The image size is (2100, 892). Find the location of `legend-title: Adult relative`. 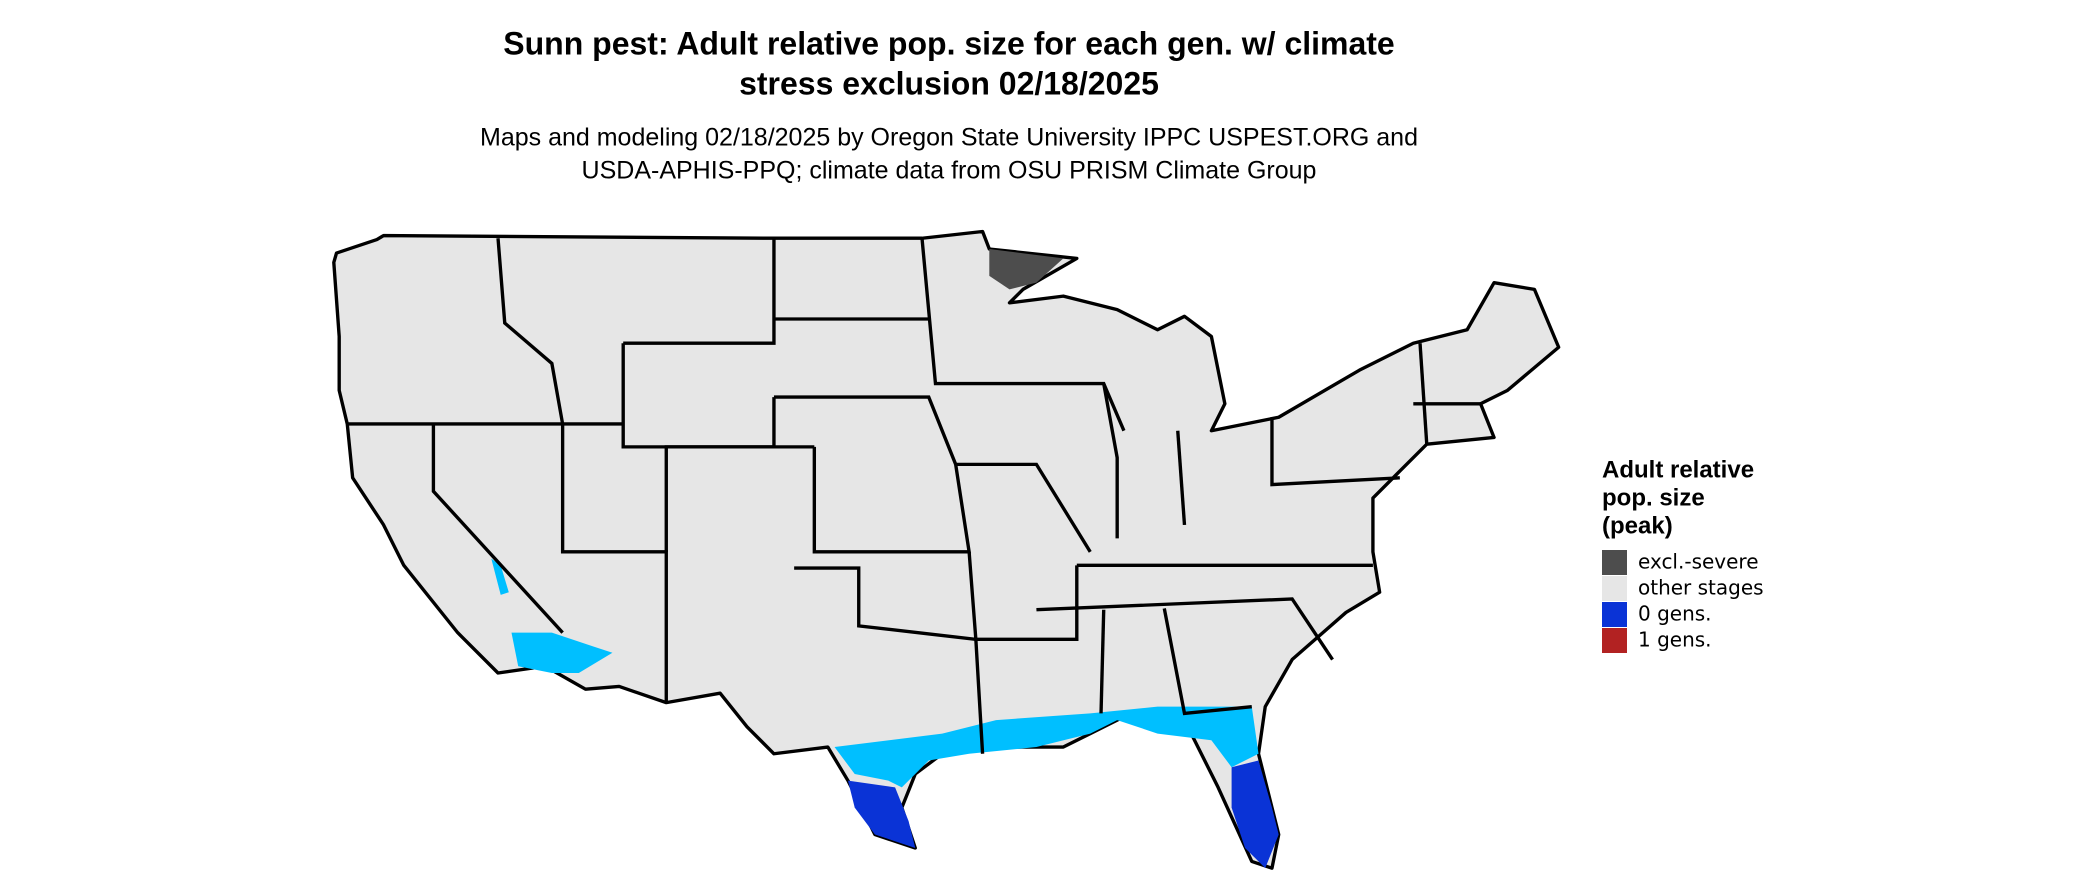

legend-title: Adult relative is located at coordinates (1678, 469).